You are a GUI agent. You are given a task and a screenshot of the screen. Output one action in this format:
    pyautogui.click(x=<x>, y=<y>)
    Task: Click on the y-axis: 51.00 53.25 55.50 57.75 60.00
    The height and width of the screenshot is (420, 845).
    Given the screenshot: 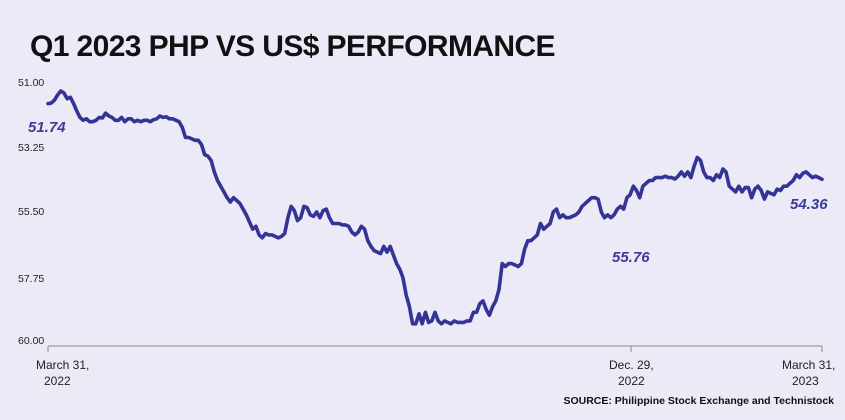 What is the action you would take?
    pyautogui.click(x=31, y=212)
    